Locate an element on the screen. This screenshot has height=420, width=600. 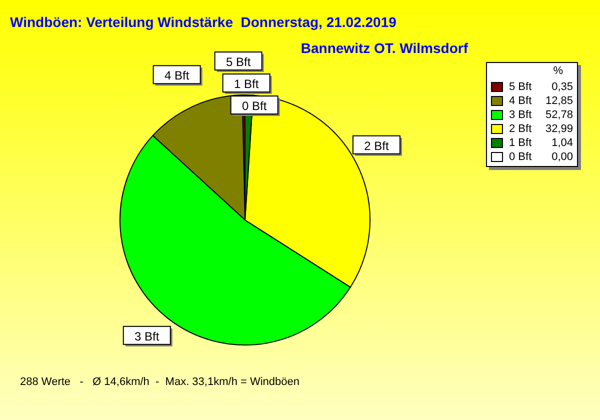
category-label: 0 Bft is located at coordinates (254, 106).